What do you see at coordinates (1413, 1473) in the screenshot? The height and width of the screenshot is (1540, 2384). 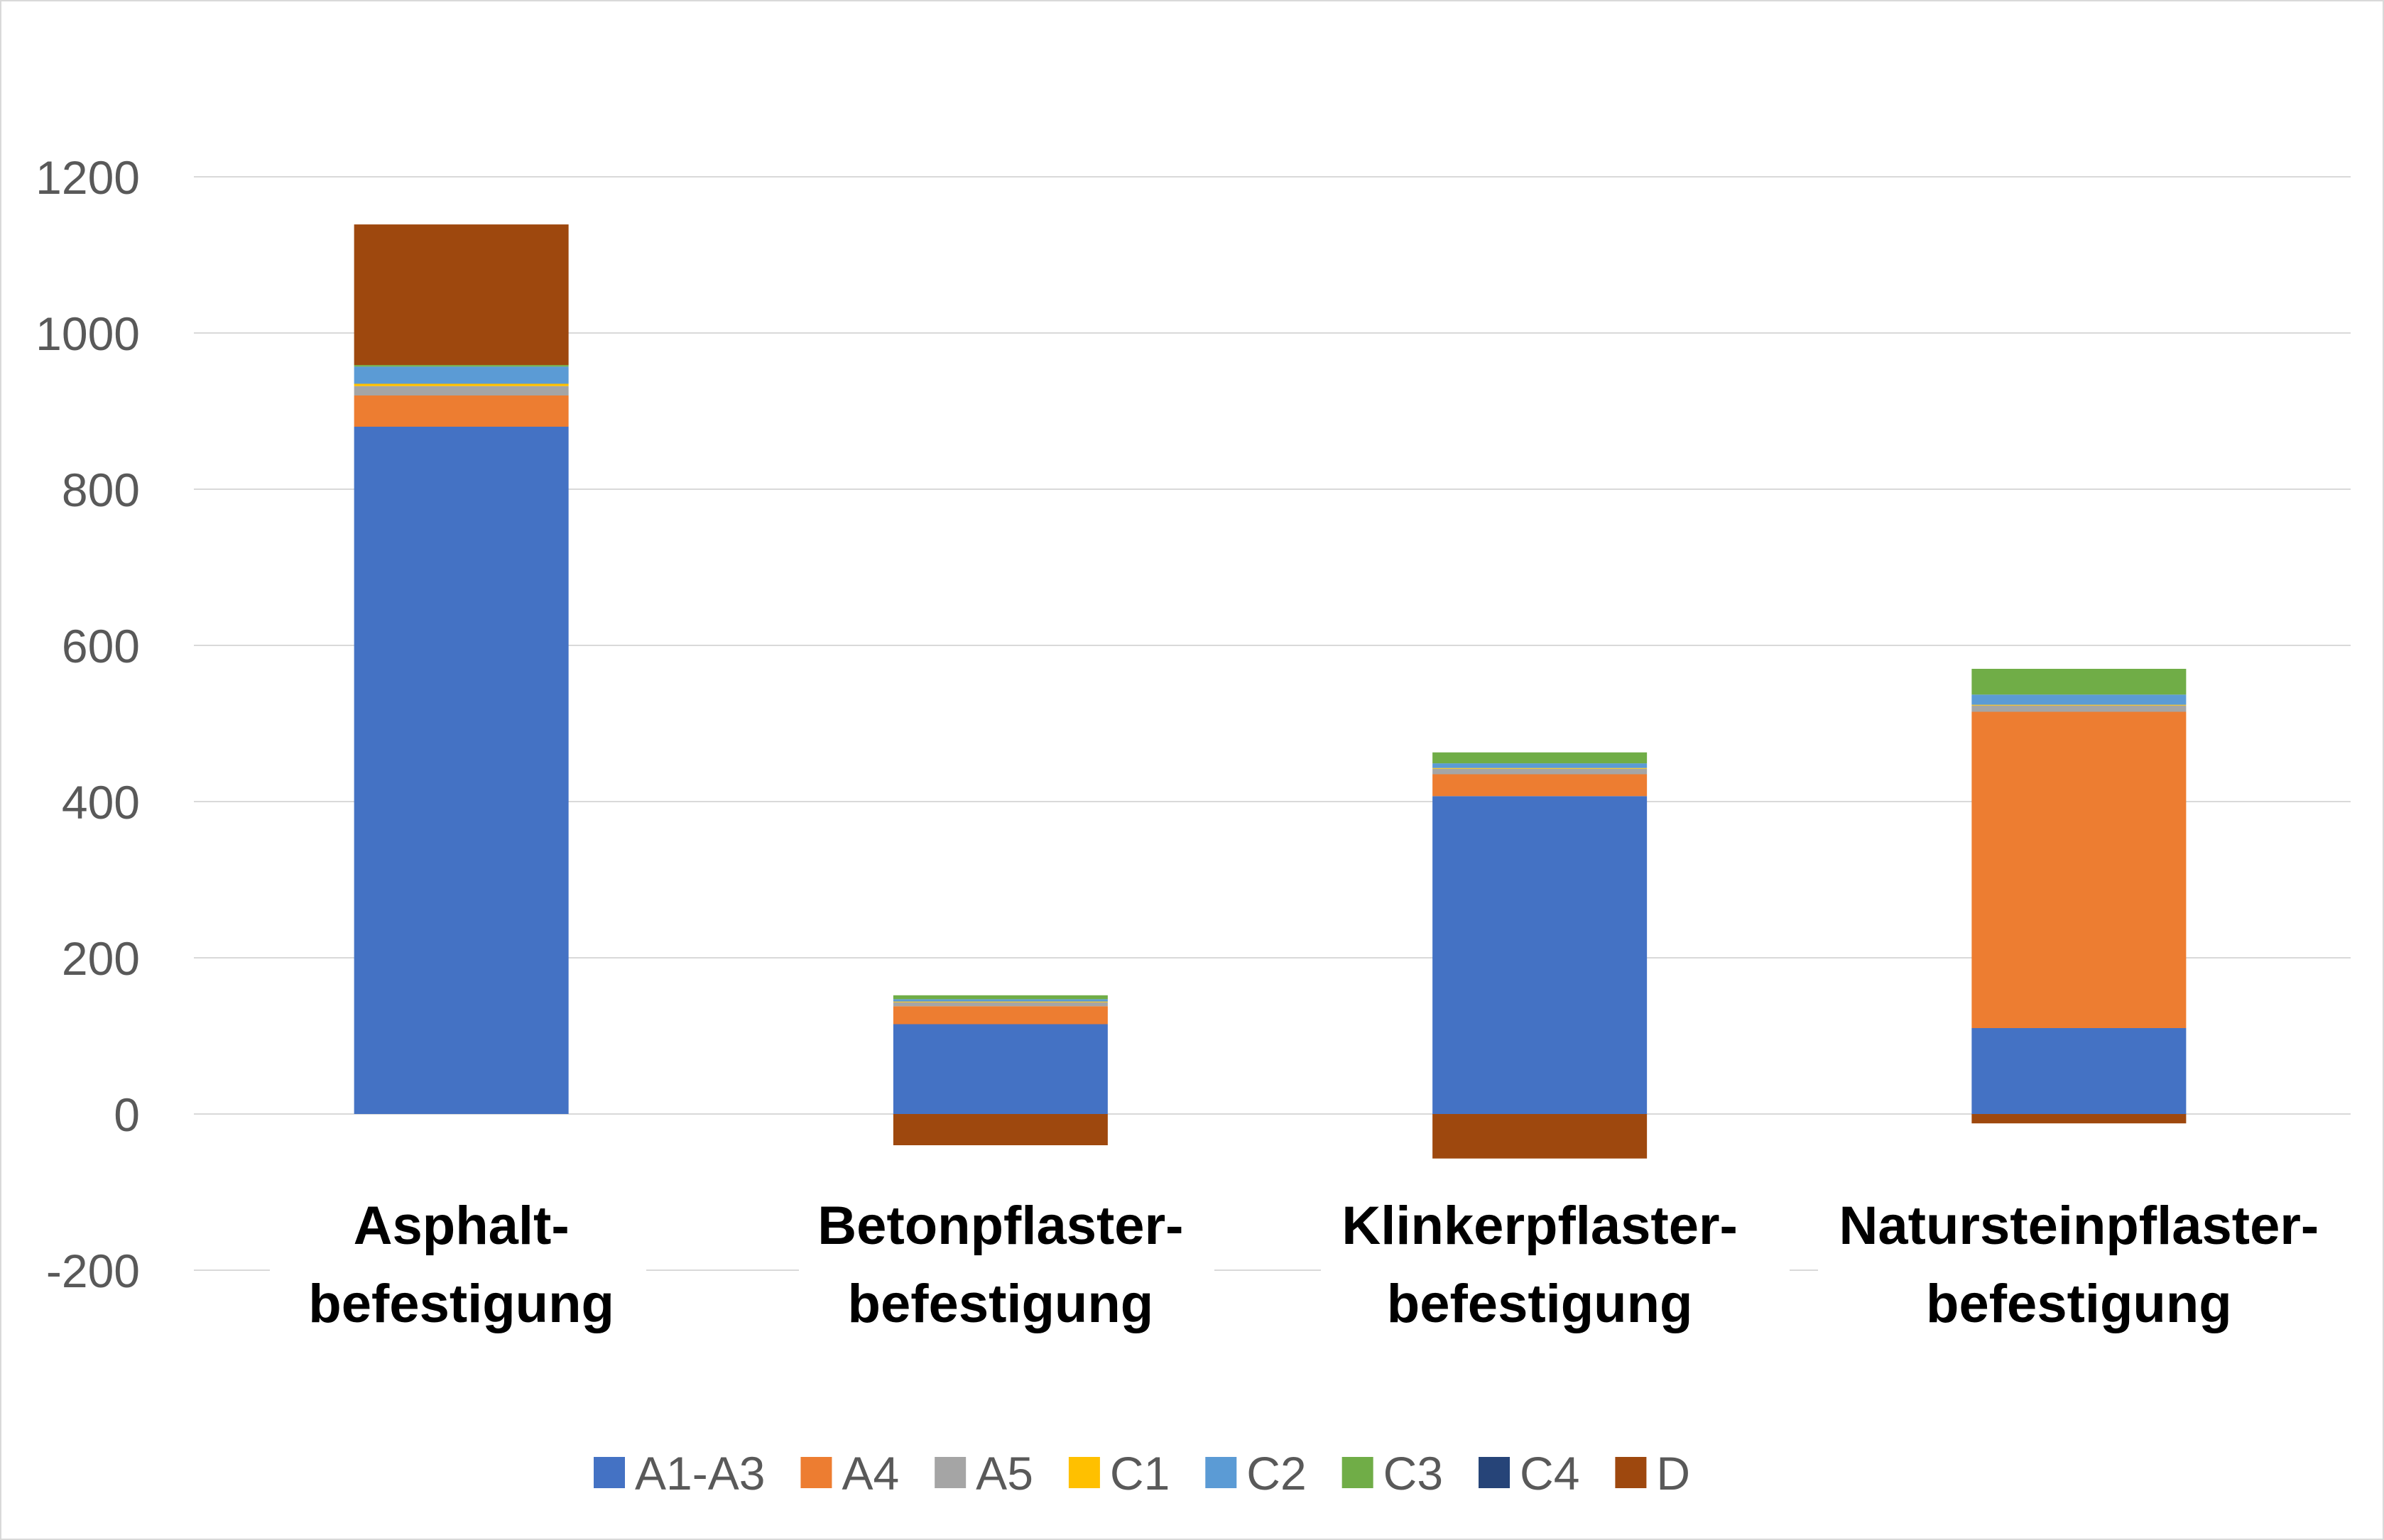 I see `legend-label: C3` at bounding box center [1413, 1473].